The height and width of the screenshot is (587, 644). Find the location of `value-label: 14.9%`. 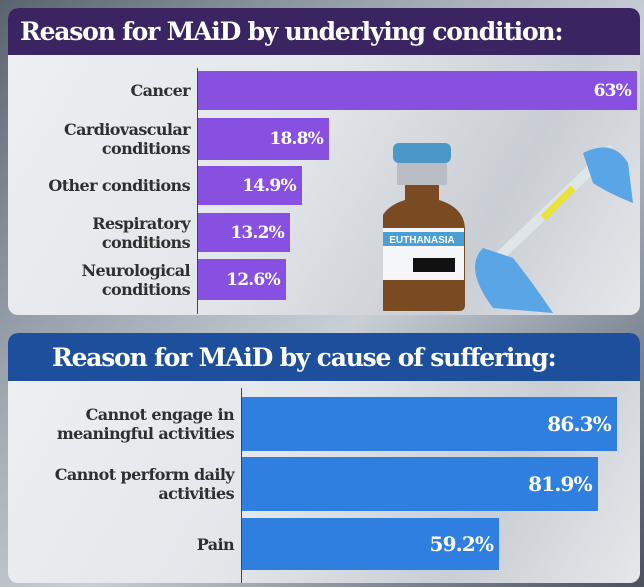

value-label: 14.9% is located at coordinates (269, 185).